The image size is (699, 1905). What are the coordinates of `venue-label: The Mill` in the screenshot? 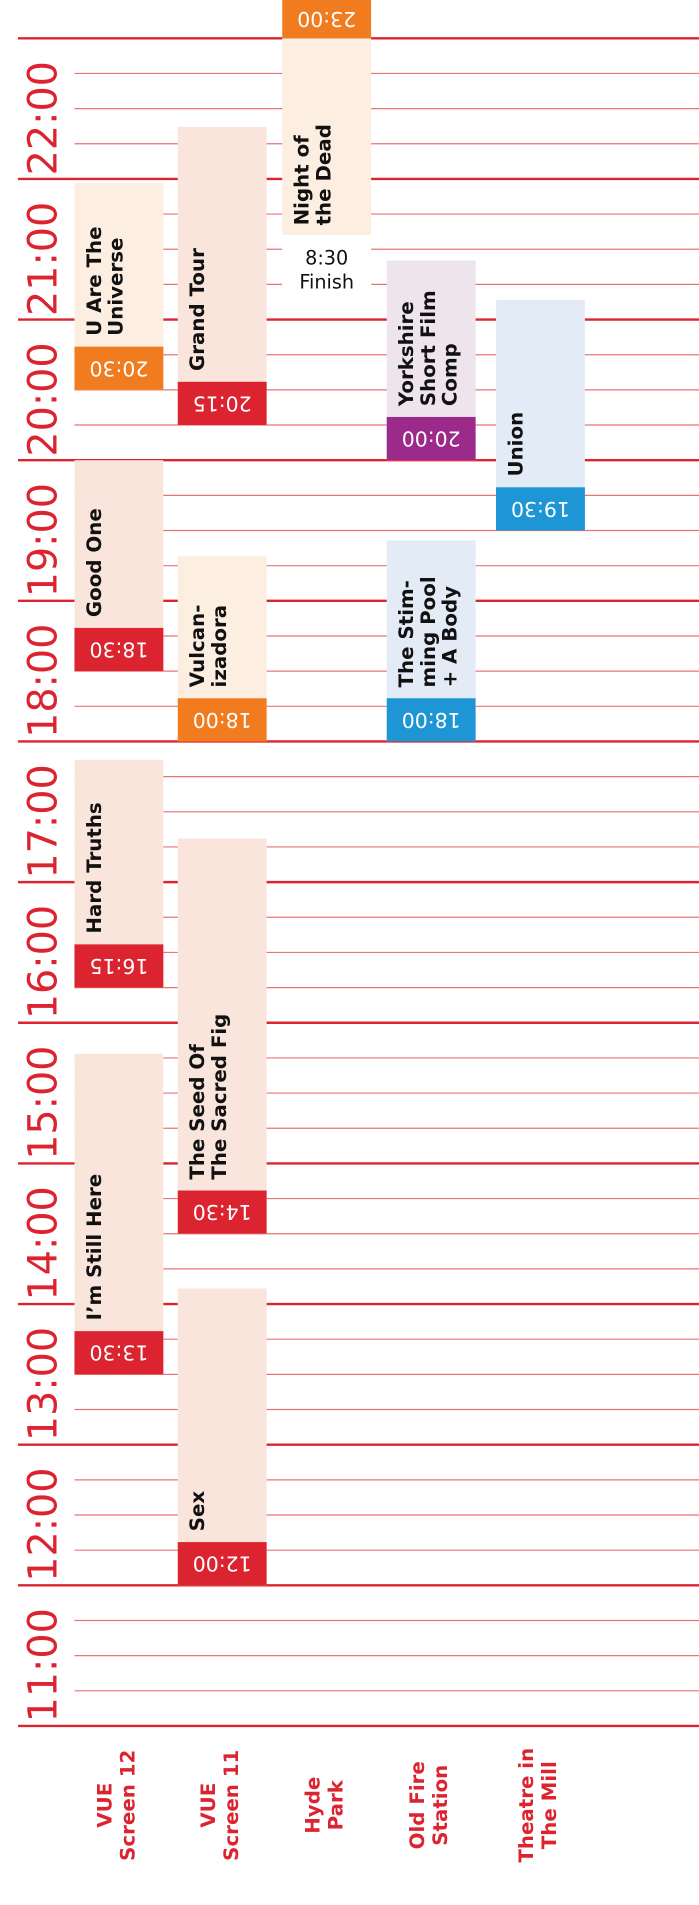 It's located at (549, 1805).